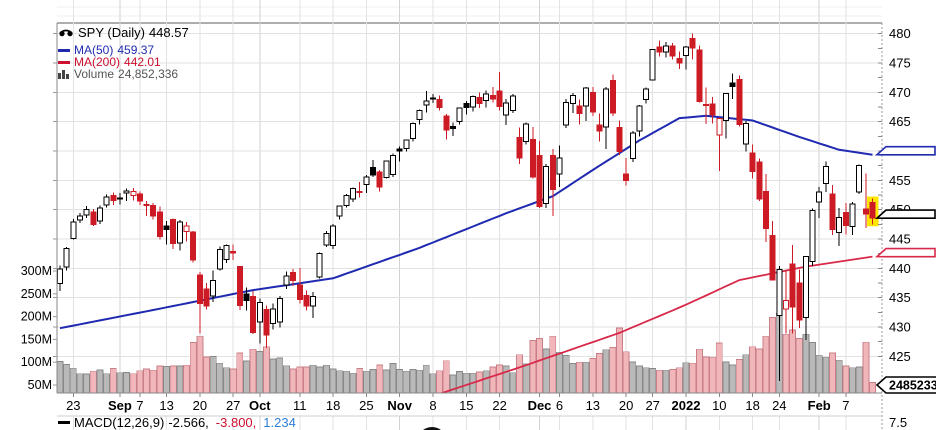 Image resolution: width=936 pixels, height=430 pixels. I want to click on legend-ma200-row: MA(200) 442.01, so click(109, 62).